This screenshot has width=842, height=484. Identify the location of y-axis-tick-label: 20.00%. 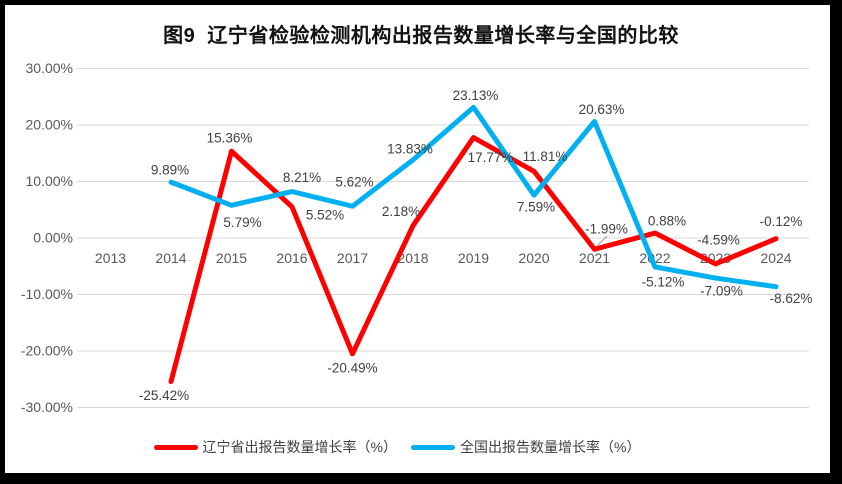
(49, 125).